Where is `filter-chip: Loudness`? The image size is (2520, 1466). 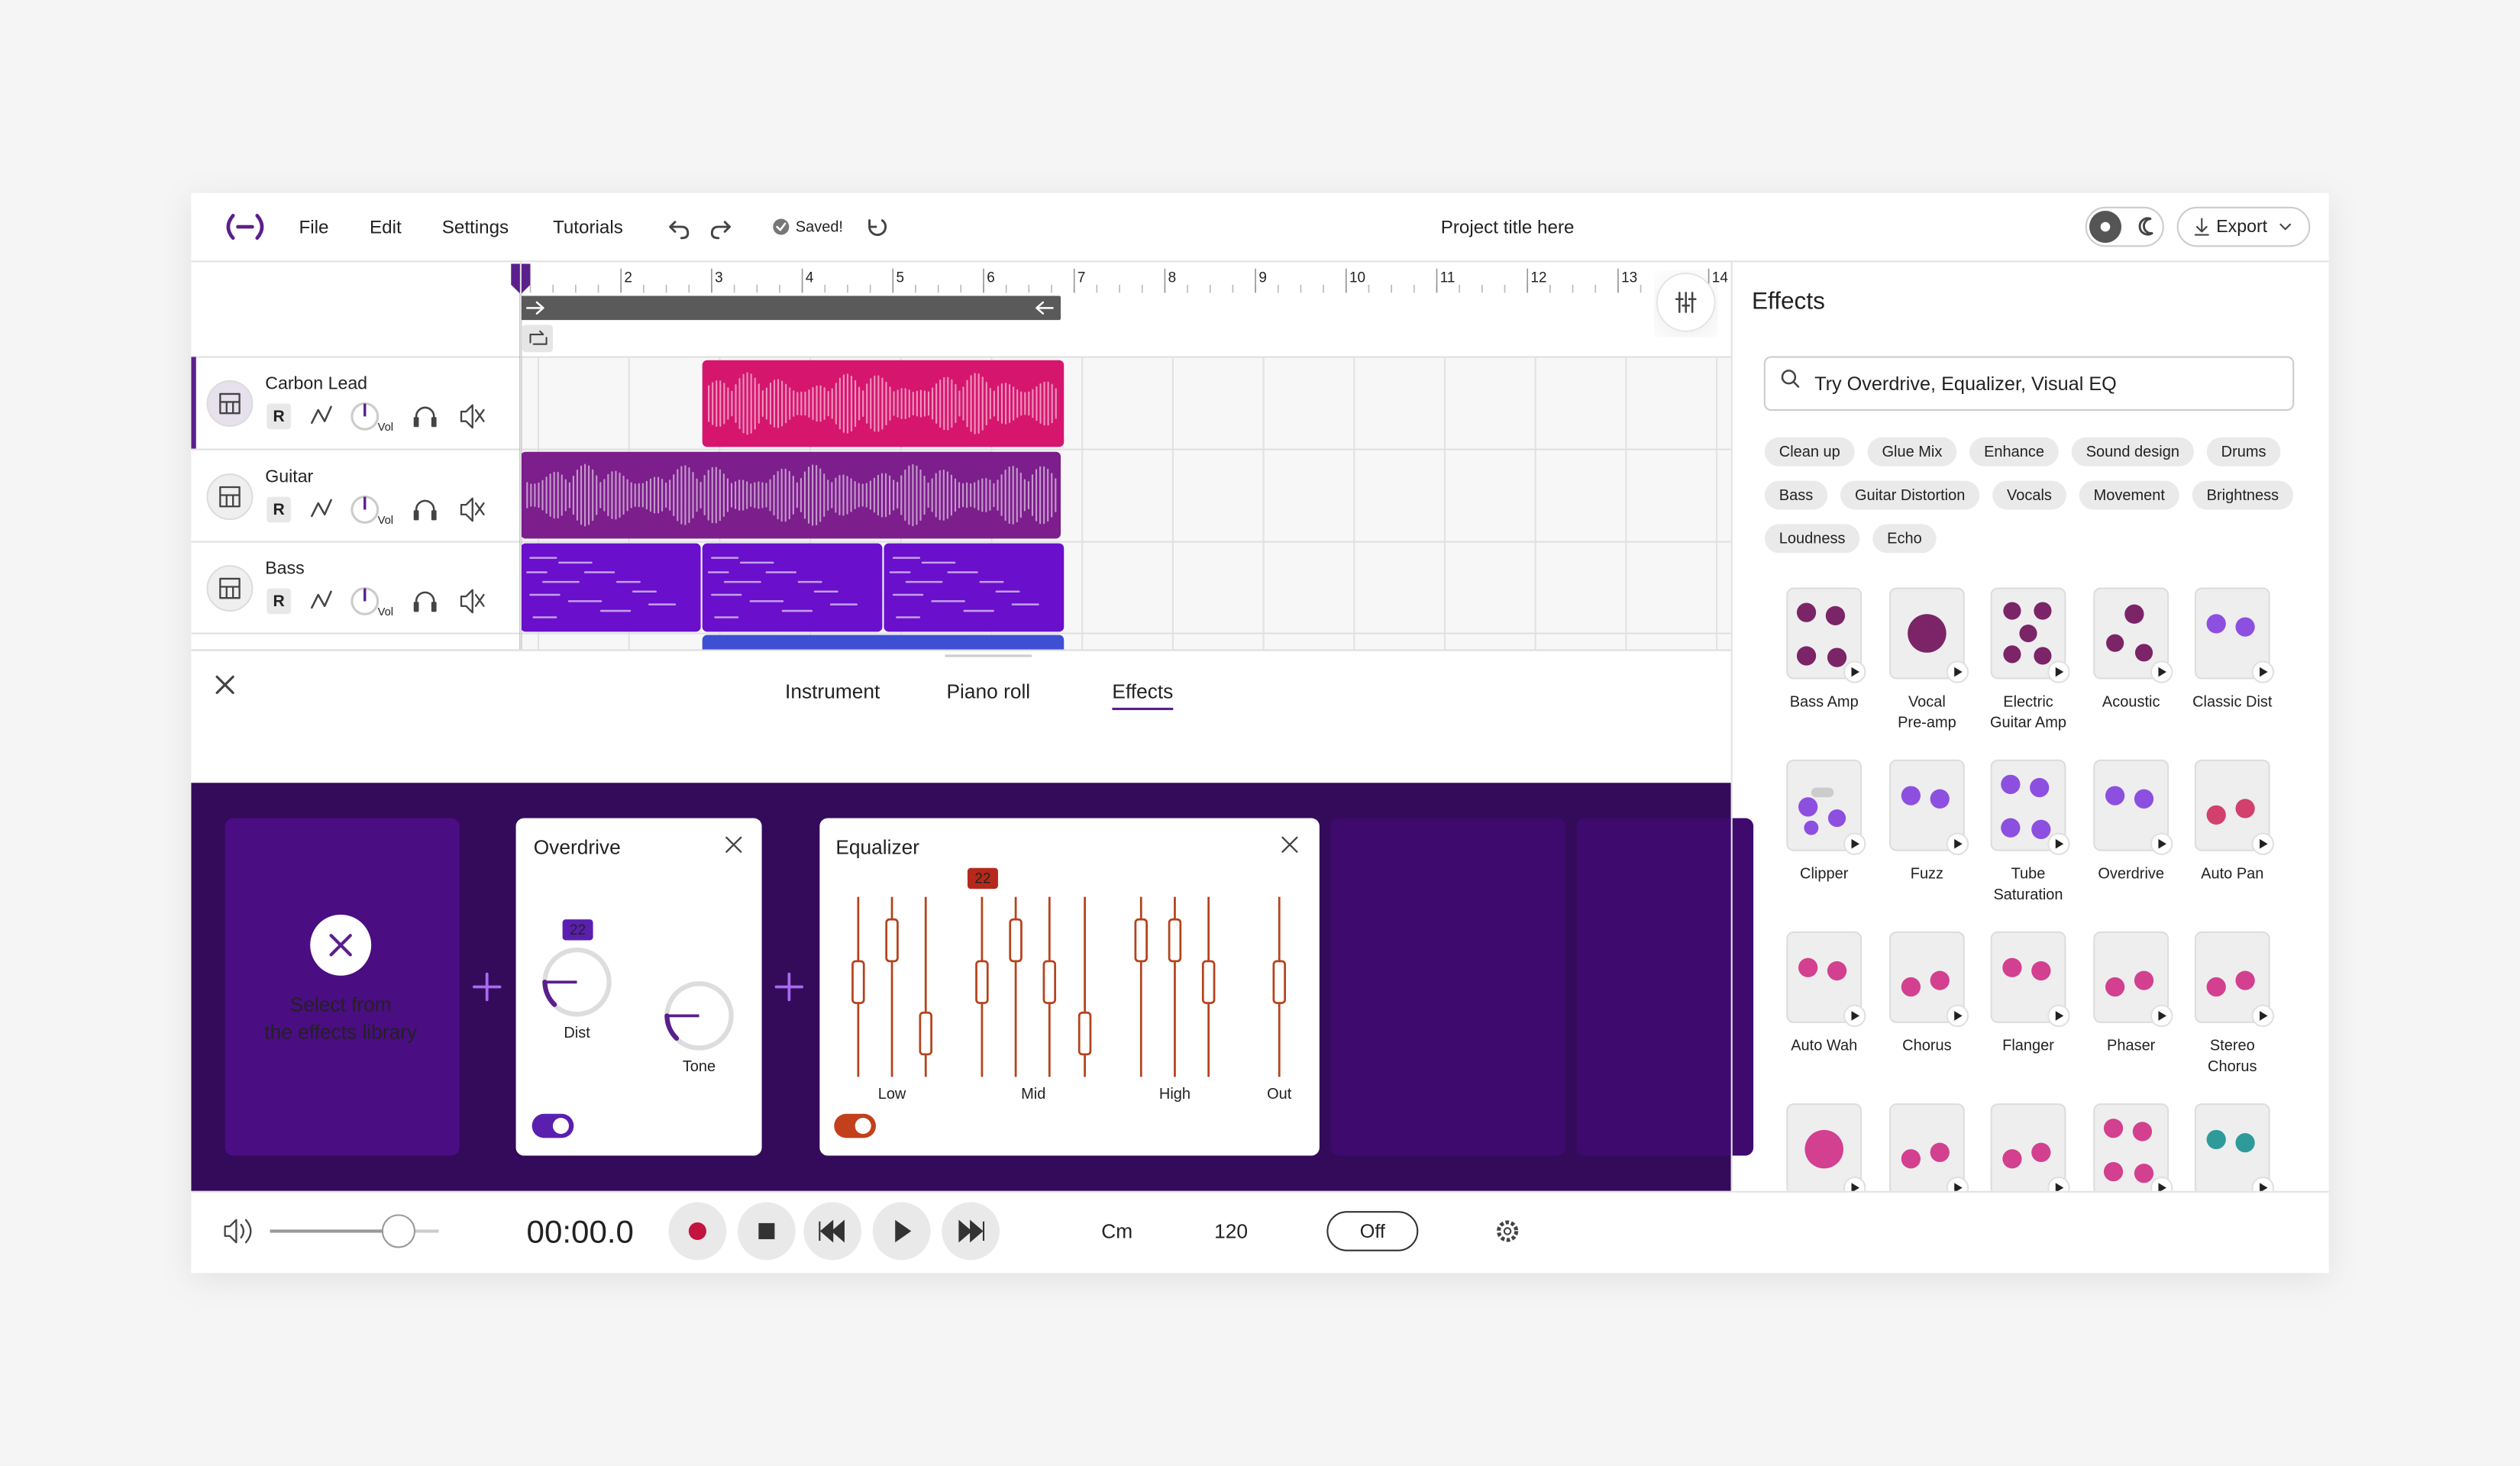
filter-chip: Loudness is located at coordinates (1812, 539).